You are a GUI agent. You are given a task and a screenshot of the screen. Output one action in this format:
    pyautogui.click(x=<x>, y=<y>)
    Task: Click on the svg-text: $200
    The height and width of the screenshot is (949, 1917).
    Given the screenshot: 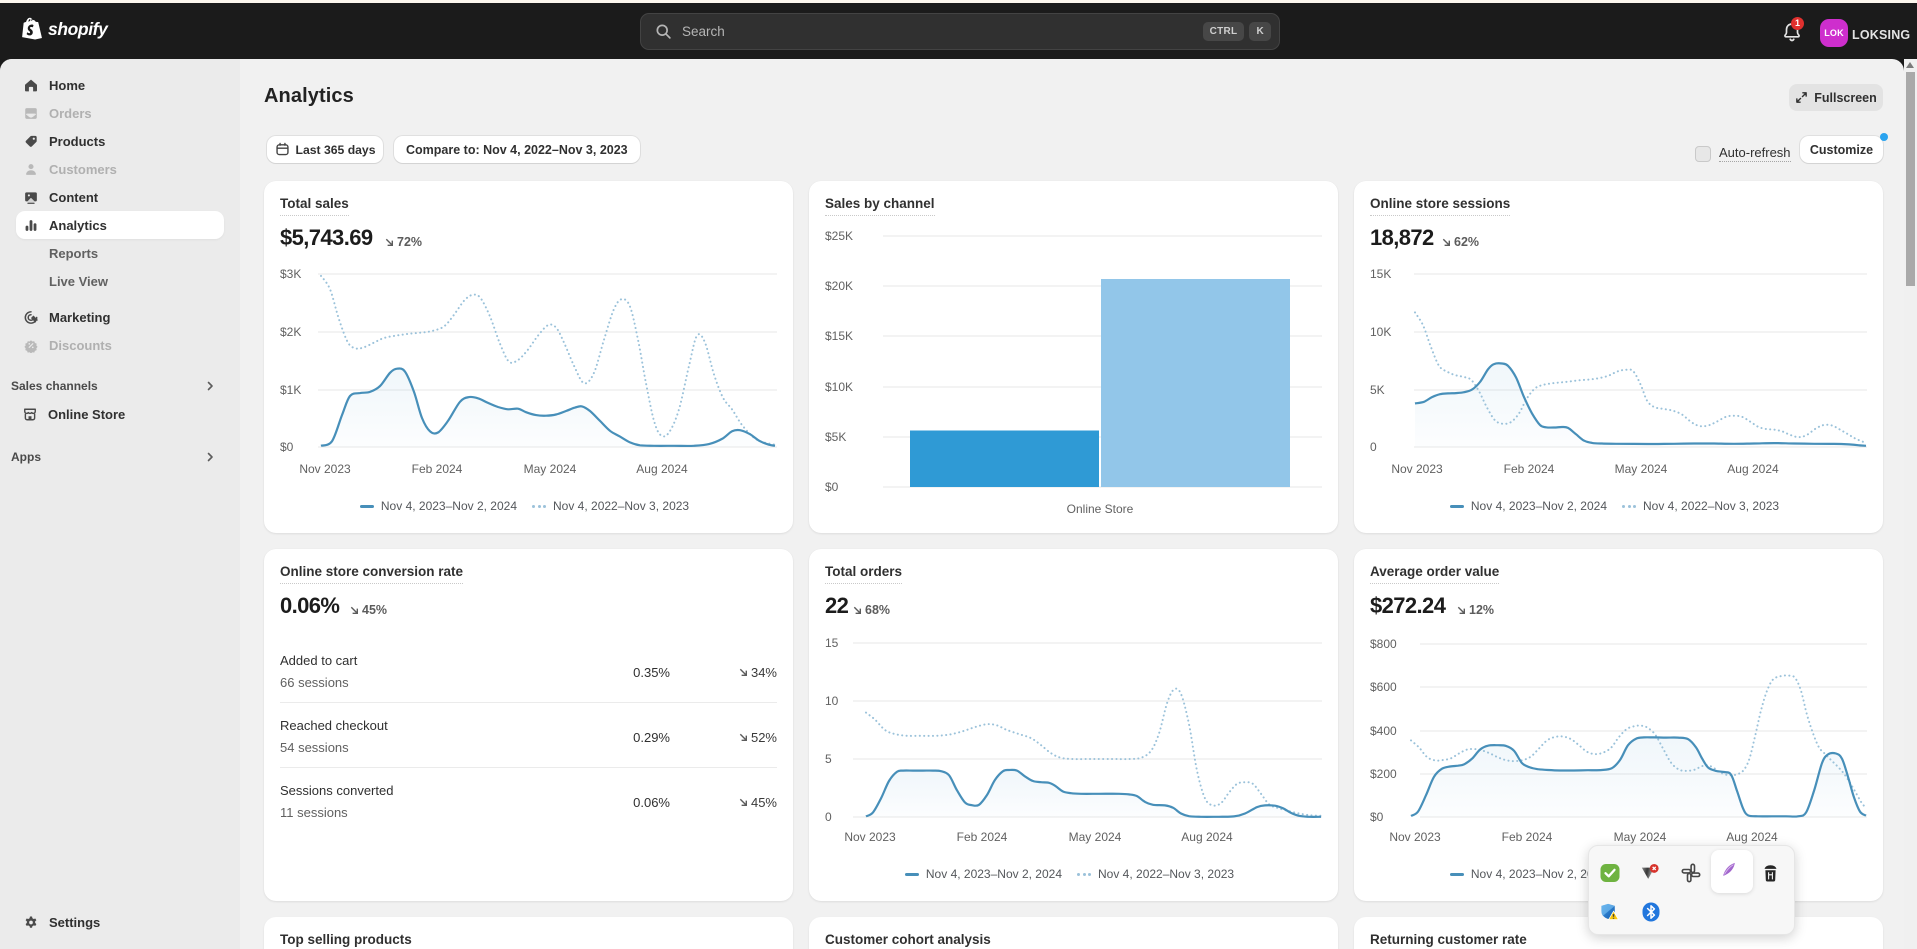 What is the action you would take?
    pyautogui.click(x=1383, y=774)
    